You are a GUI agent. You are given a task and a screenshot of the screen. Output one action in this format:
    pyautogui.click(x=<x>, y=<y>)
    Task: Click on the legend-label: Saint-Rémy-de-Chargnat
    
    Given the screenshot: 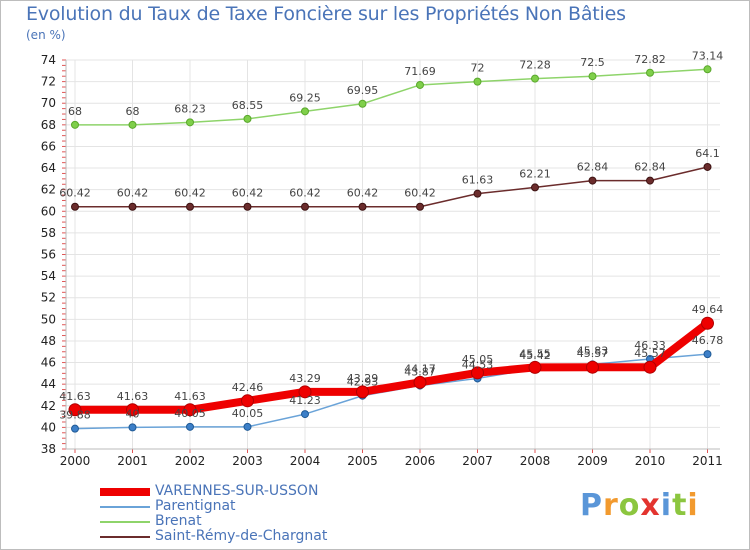 What is the action you would take?
    pyautogui.click(x=241, y=536)
    